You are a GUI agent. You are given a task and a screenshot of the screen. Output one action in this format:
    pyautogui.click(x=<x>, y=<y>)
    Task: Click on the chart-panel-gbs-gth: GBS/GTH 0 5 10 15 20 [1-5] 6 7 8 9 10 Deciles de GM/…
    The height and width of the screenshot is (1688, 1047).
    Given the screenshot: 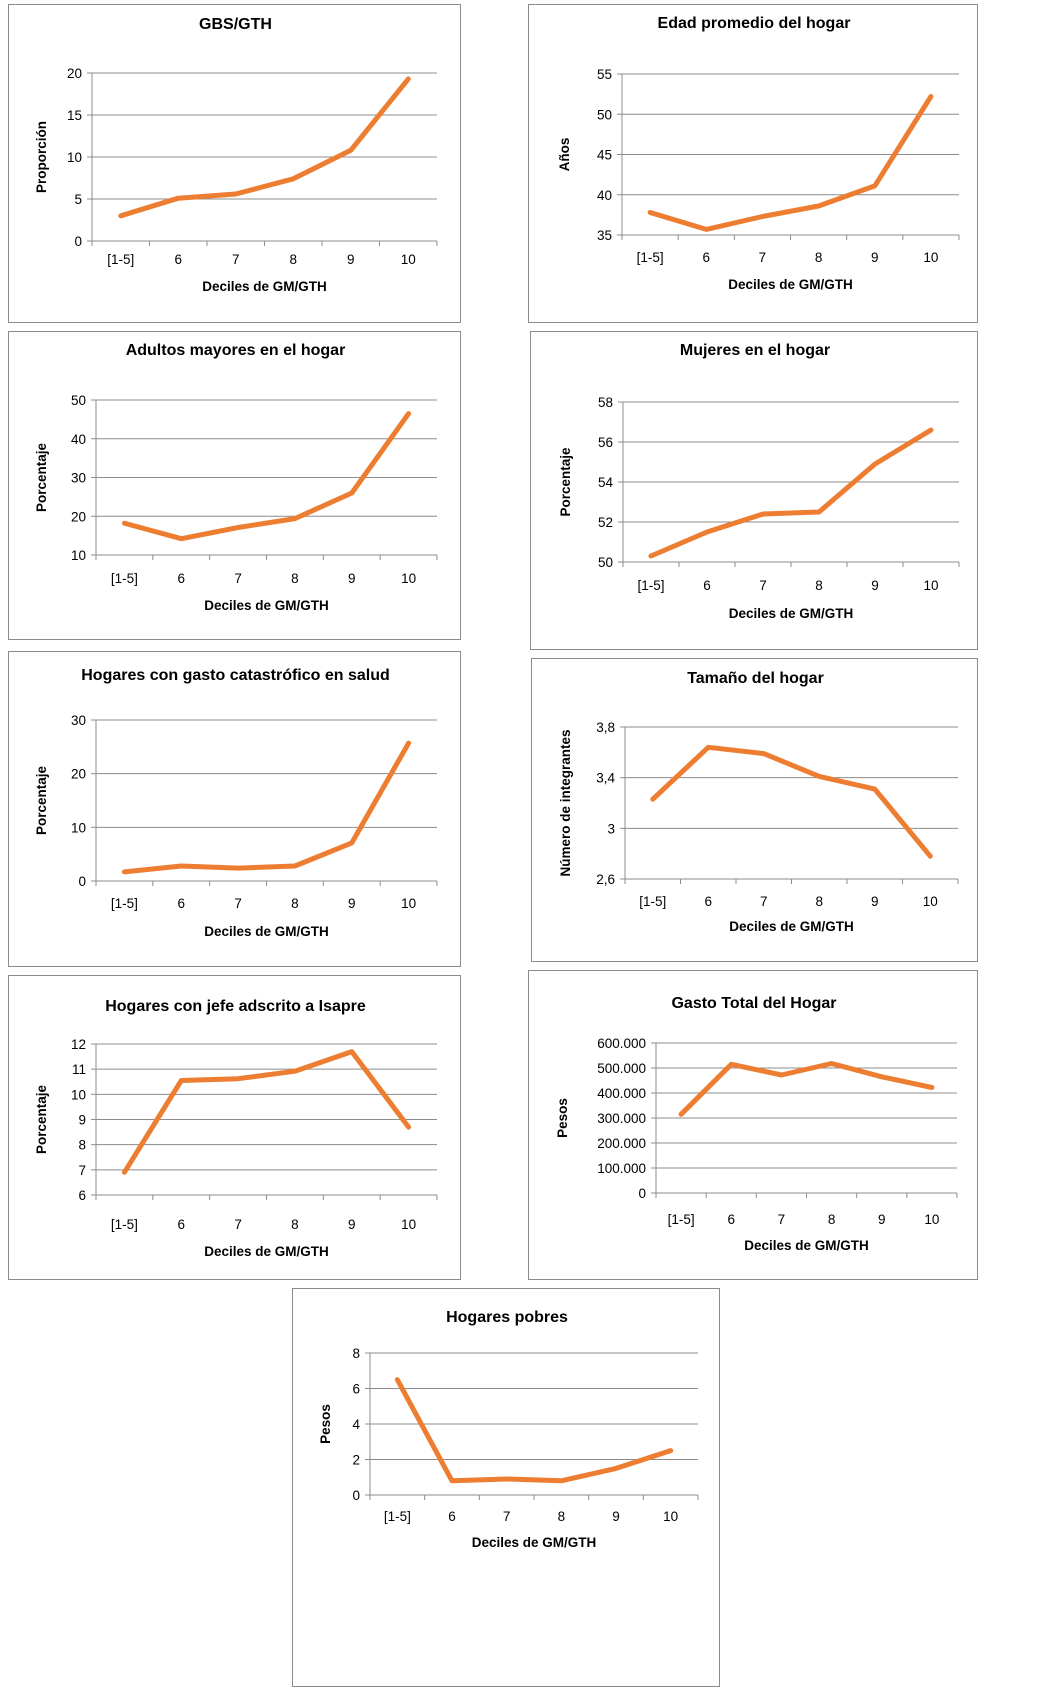 What is the action you would take?
    pyautogui.click(x=234, y=163)
    